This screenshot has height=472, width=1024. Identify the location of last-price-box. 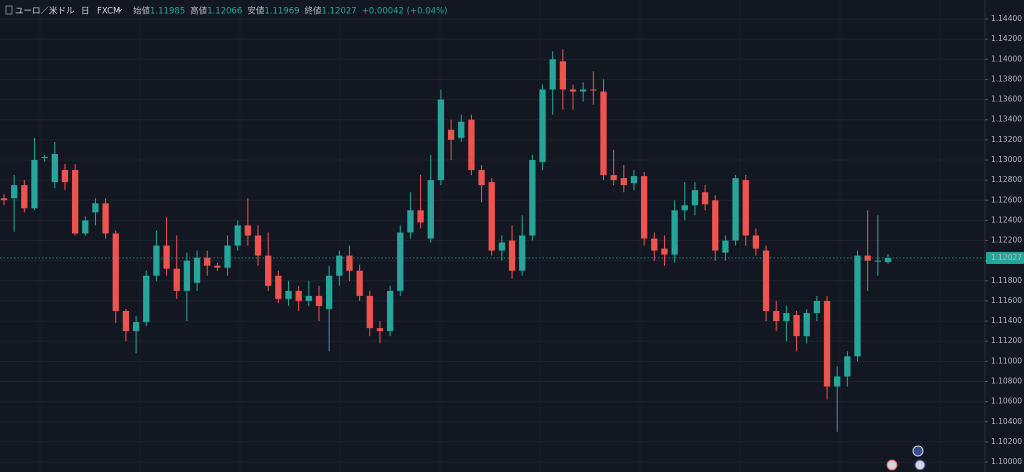
(1005, 257).